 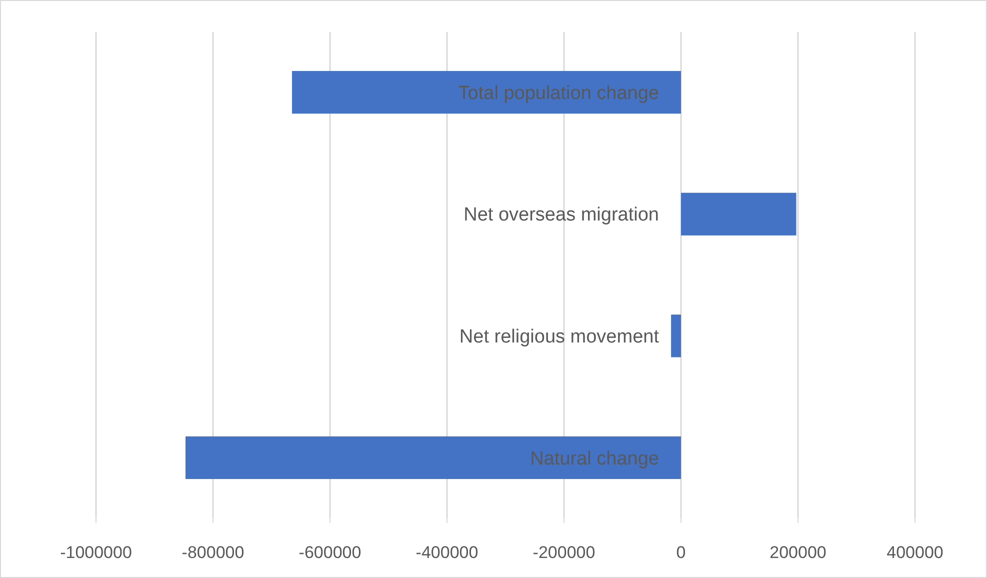 What do you see at coordinates (798, 552) in the screenshot?
I see `x-tick-label: 200000` at bounding box center [798, 552].